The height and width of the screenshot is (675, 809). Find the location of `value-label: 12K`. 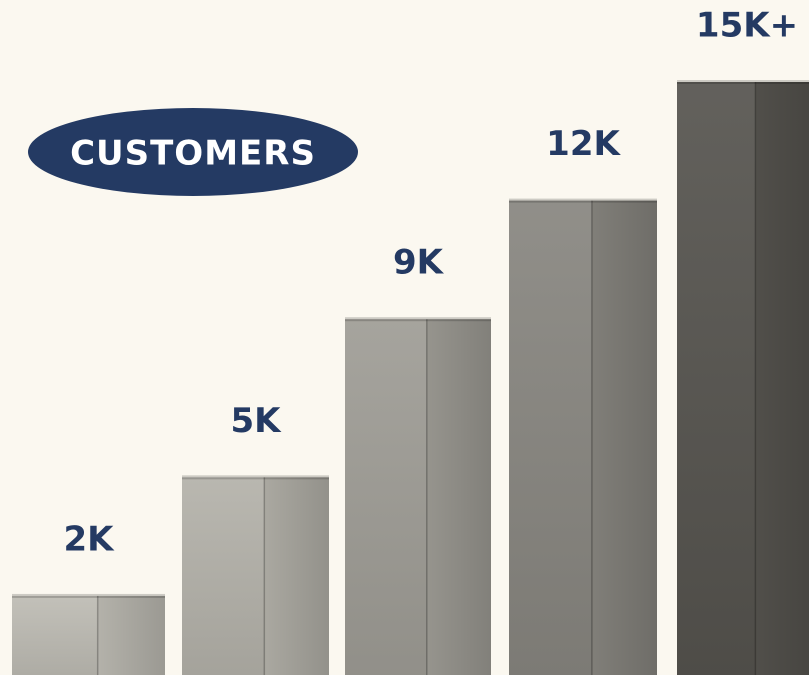

value-label: 12K is located at coordinates (583, 144).